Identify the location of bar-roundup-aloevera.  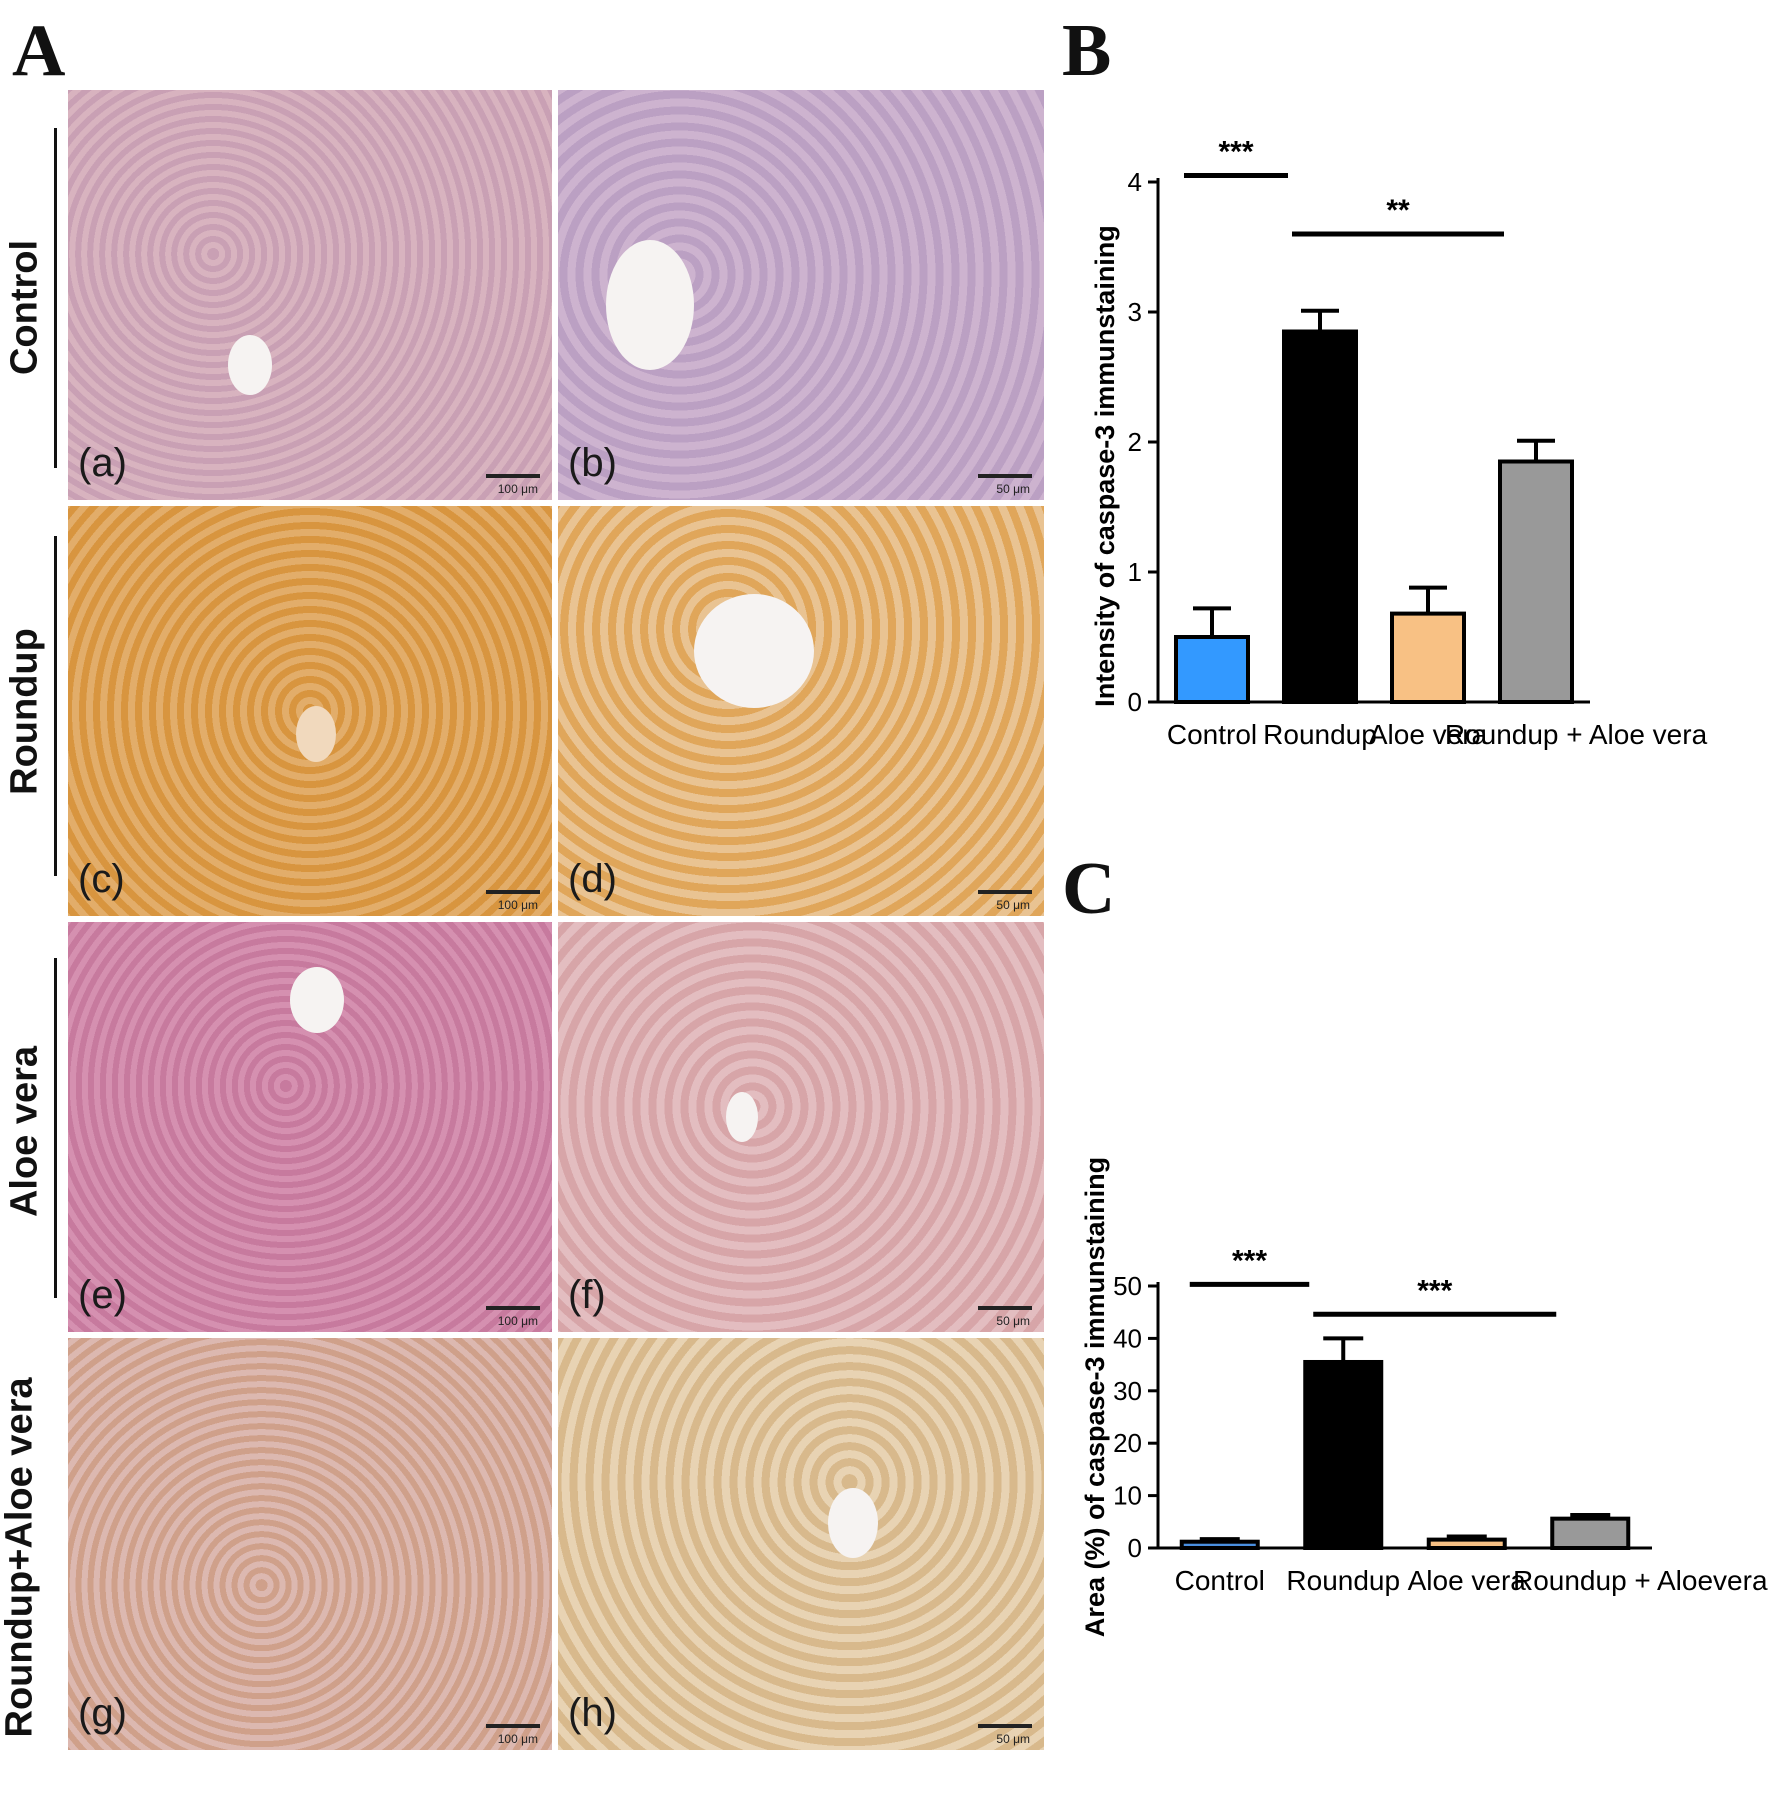
(1590, 1533).